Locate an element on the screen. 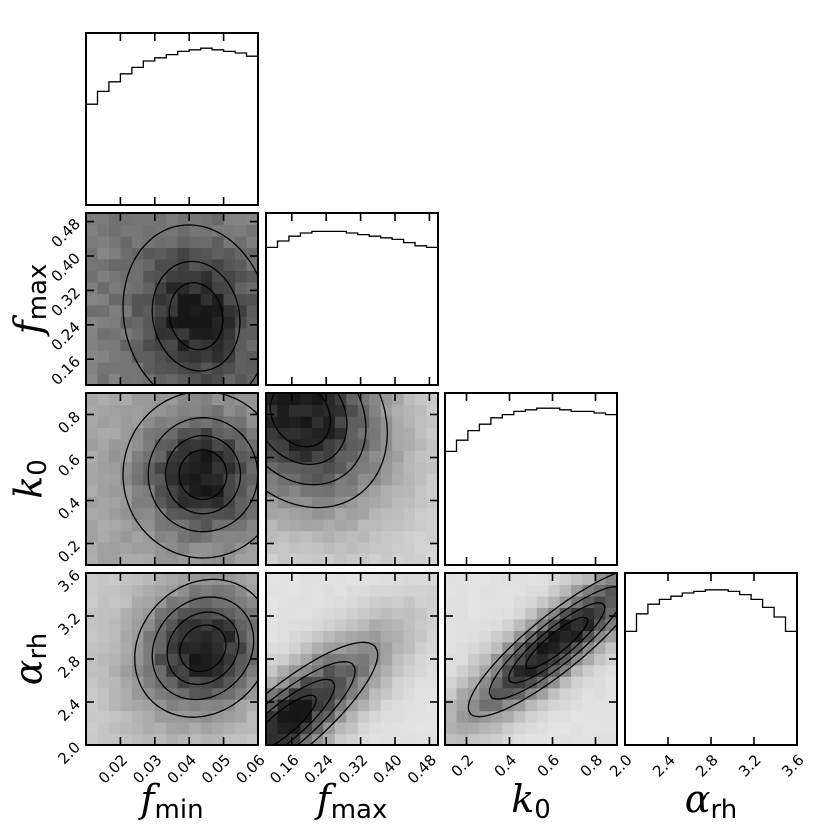 This screenshot has height=831, width=831. y-axis-label-f_max: fmax is located at coordinates (30, 301).